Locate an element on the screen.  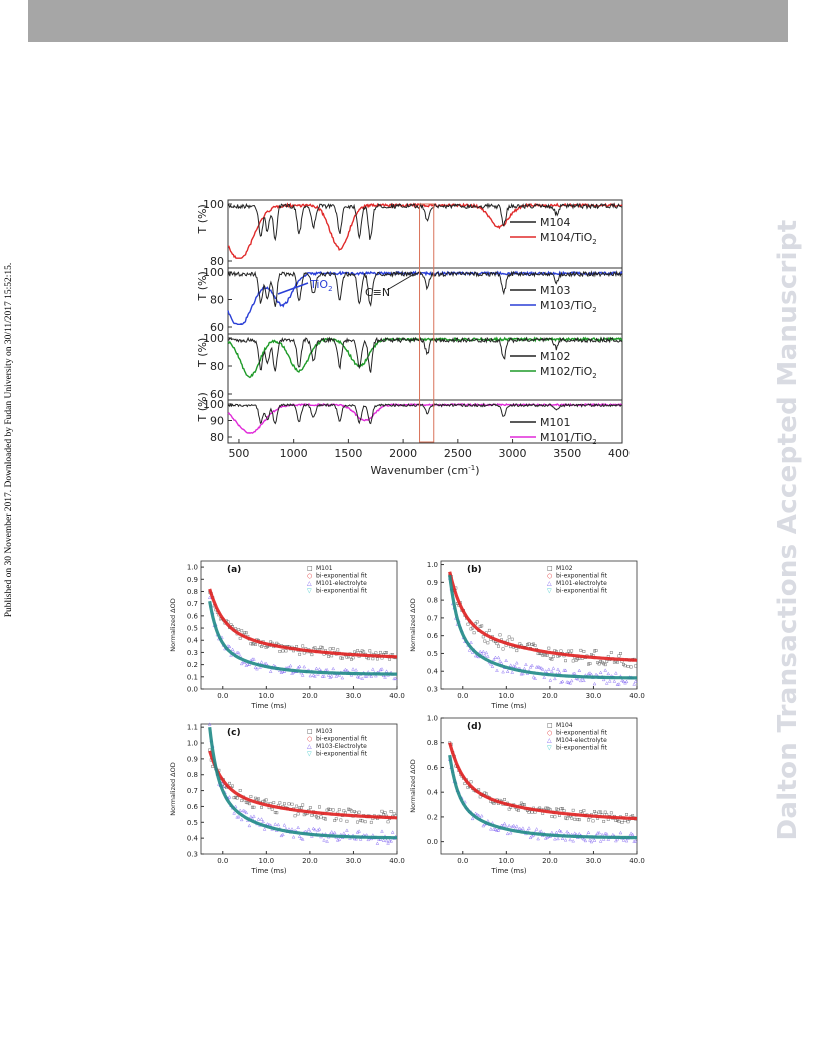
manuscript-watermark-text: Dalton Transactions Accepted Manuscript is located at coordinates (788, 530).